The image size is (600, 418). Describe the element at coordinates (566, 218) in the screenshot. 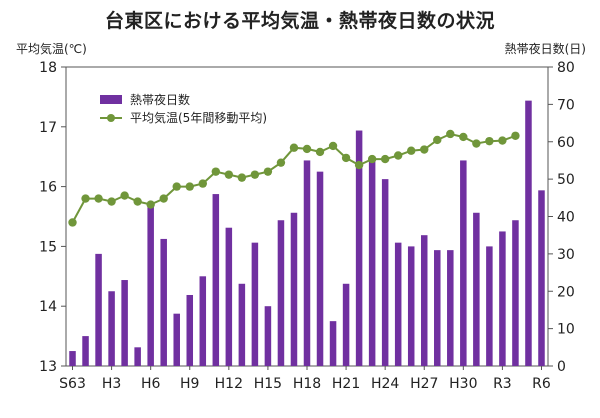

I see `y-right-tick-label: 40` at that location.